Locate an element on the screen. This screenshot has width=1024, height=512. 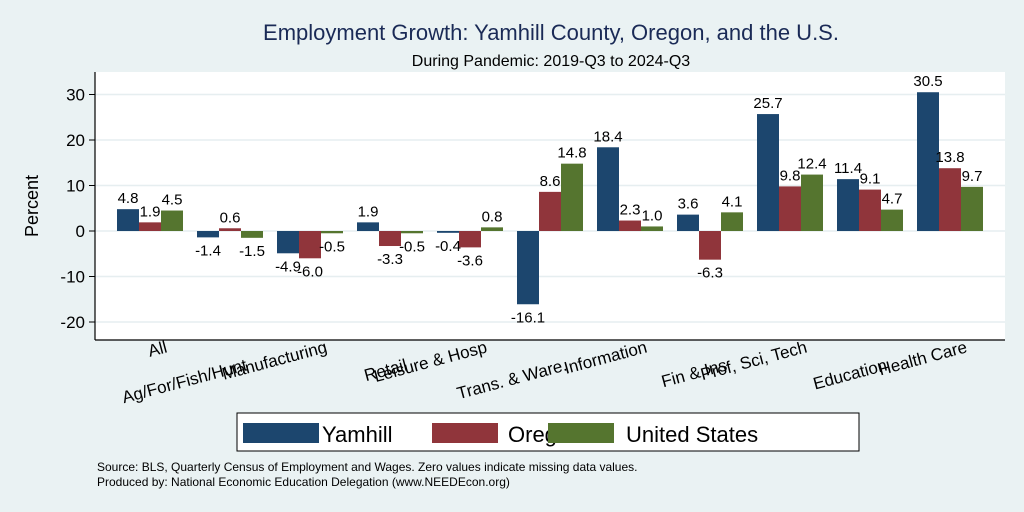
data-label: 30.5 is located at coordinates (927, 81).